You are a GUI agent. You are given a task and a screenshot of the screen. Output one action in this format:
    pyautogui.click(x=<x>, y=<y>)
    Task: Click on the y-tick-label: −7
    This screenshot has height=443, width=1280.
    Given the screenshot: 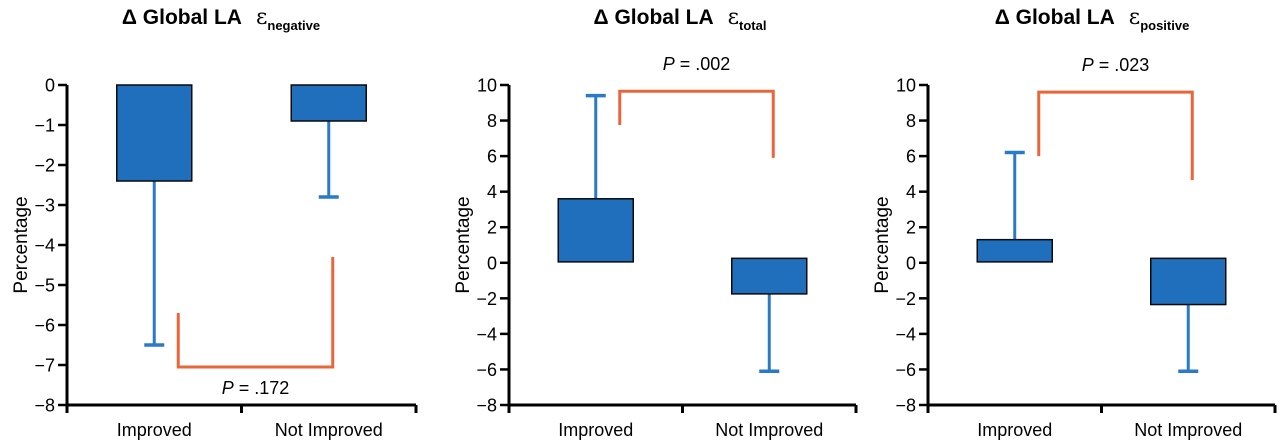 What is the action you would take?
    pyautogui.click(x=44, y=366)
    